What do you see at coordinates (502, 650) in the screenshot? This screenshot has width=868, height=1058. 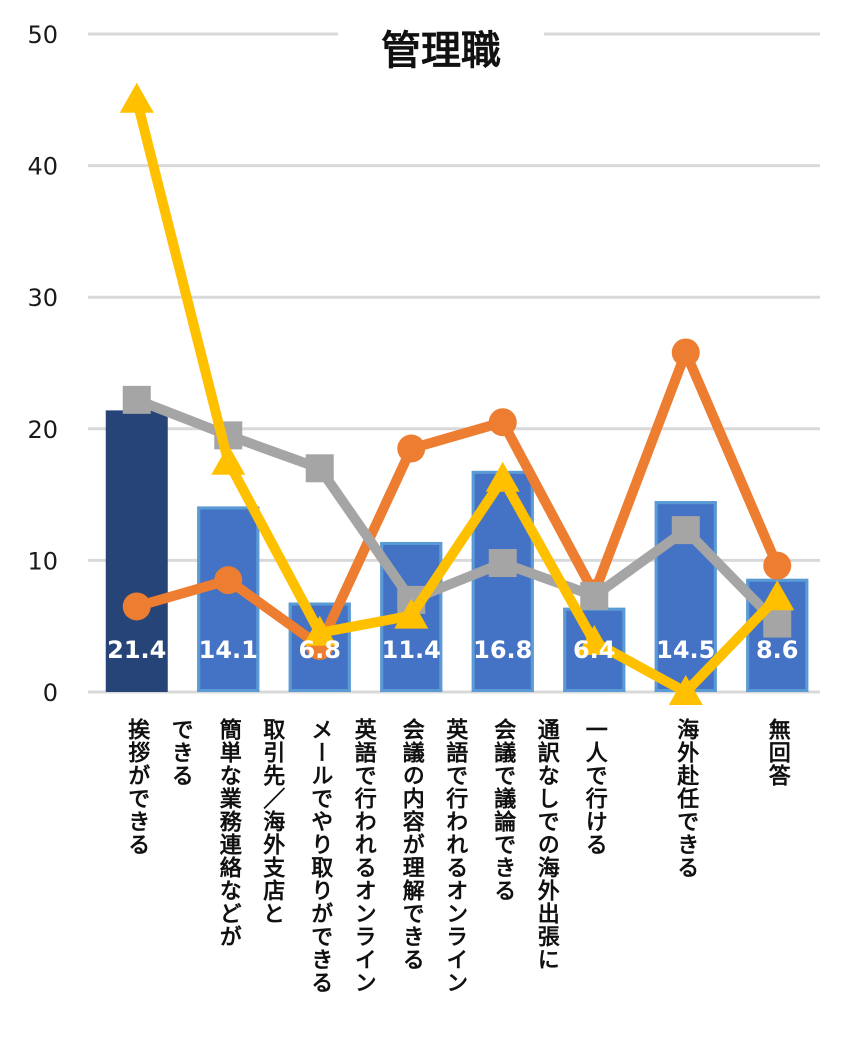 I see `bar-data-label-4: 16.8` at bounding box center [502, 650].